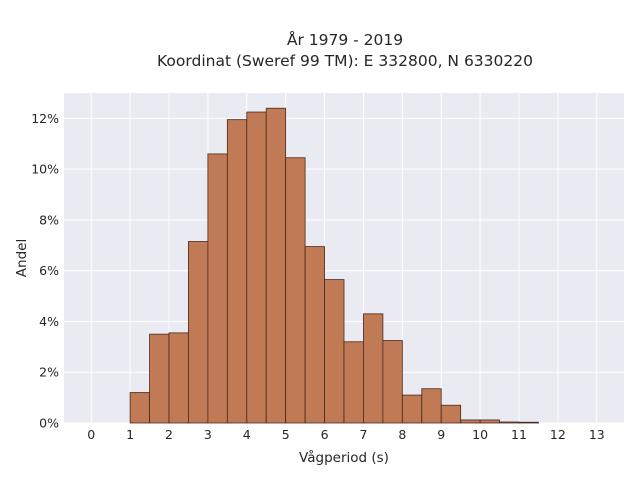 The height and width of the screenshot is (480, 640). What do you see at coordinates (208, 434) in the screenshot?
I see `x-tick-label: 3` at bounding box center [208, 434].